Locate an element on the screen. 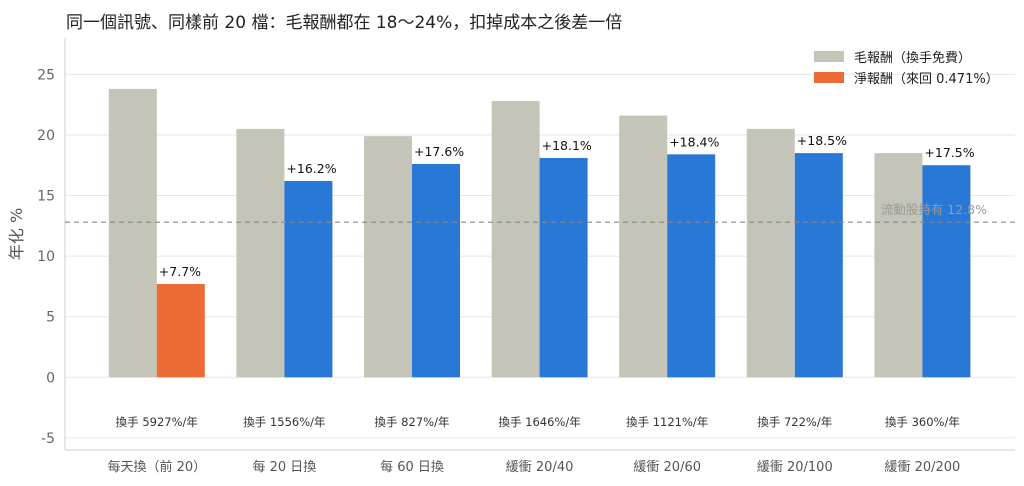  turnover-label: 換手 1121%/年 is located at coordinates (667, 422).